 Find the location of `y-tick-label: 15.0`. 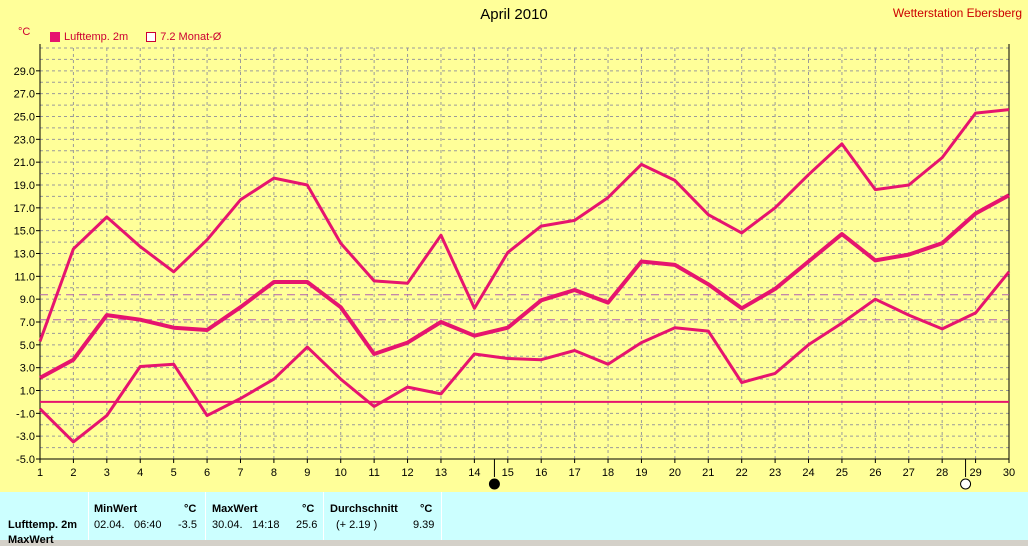

y-tick-label: 15.0 is located at coordinates (24, 232).